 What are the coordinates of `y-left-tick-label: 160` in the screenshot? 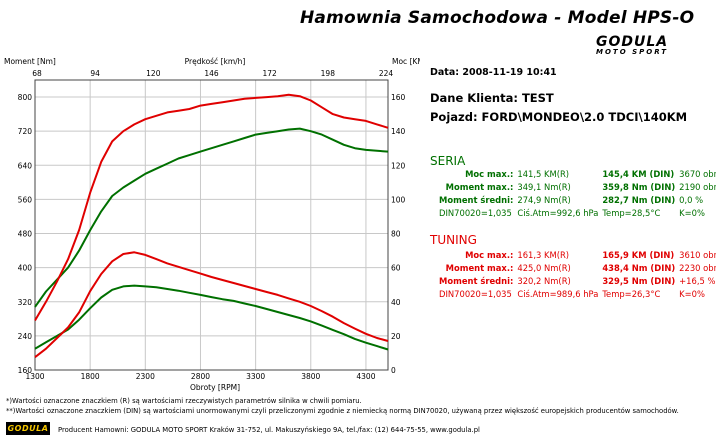 It's located at (25, 370).